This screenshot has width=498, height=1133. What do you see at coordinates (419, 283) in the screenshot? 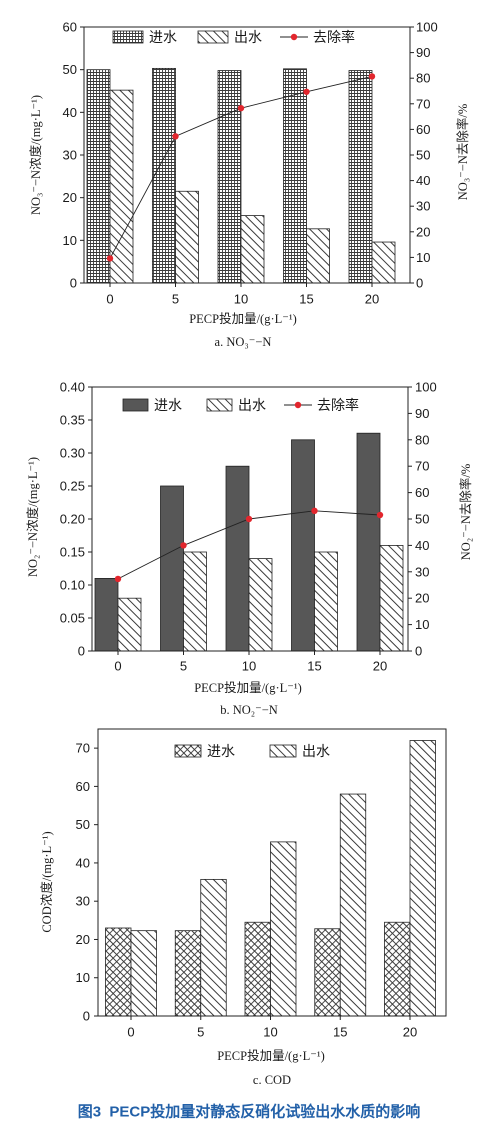
I see `y2-tick-label: 0` at bounding box center [419, 283].